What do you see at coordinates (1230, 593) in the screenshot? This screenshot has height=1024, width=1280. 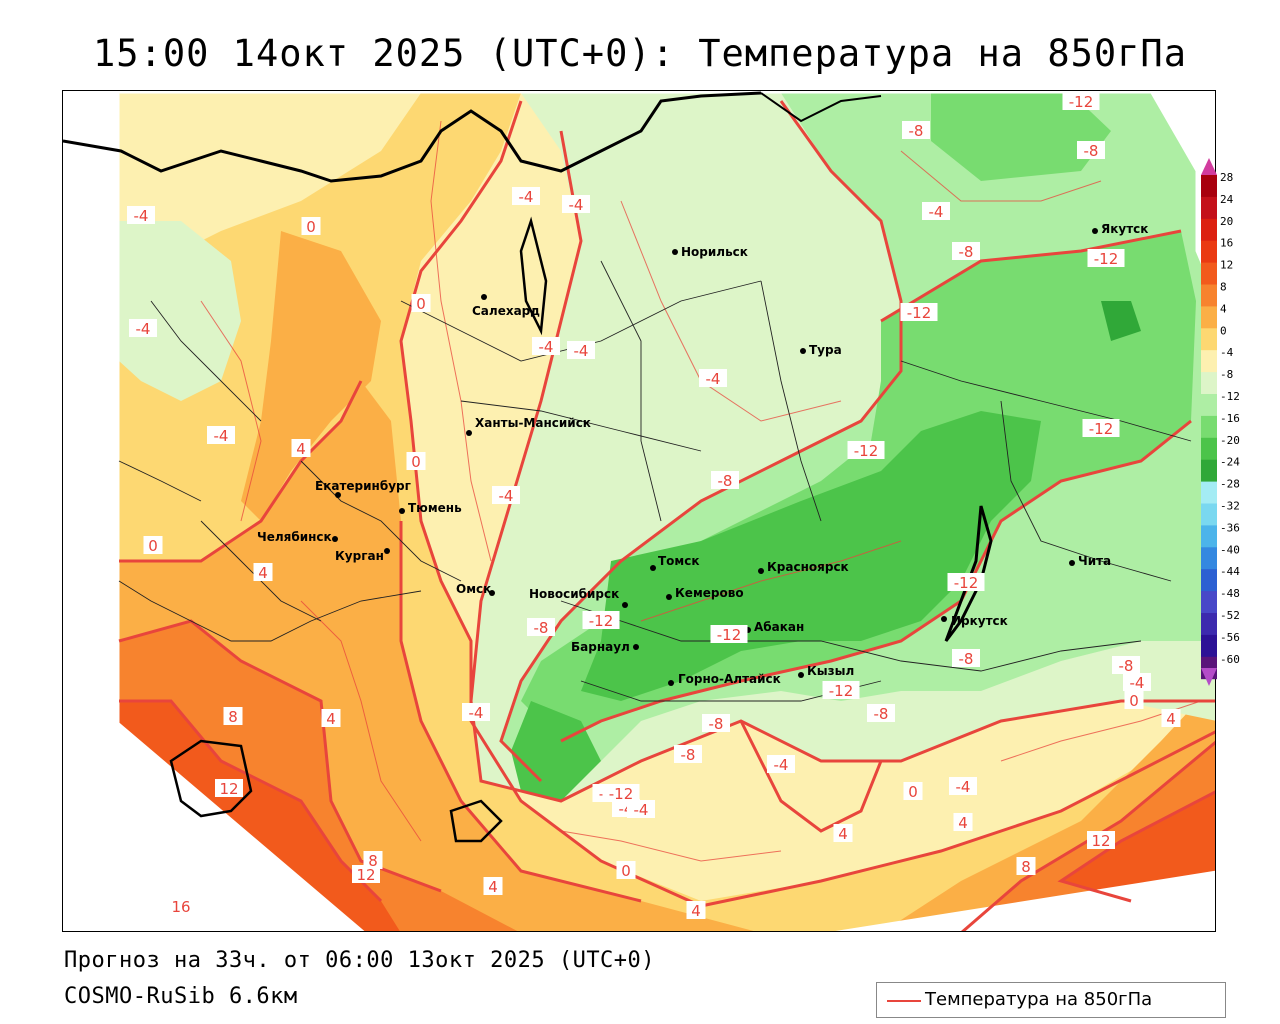 I see `color-scale-label: -48` at bounding box center [1230, 593].